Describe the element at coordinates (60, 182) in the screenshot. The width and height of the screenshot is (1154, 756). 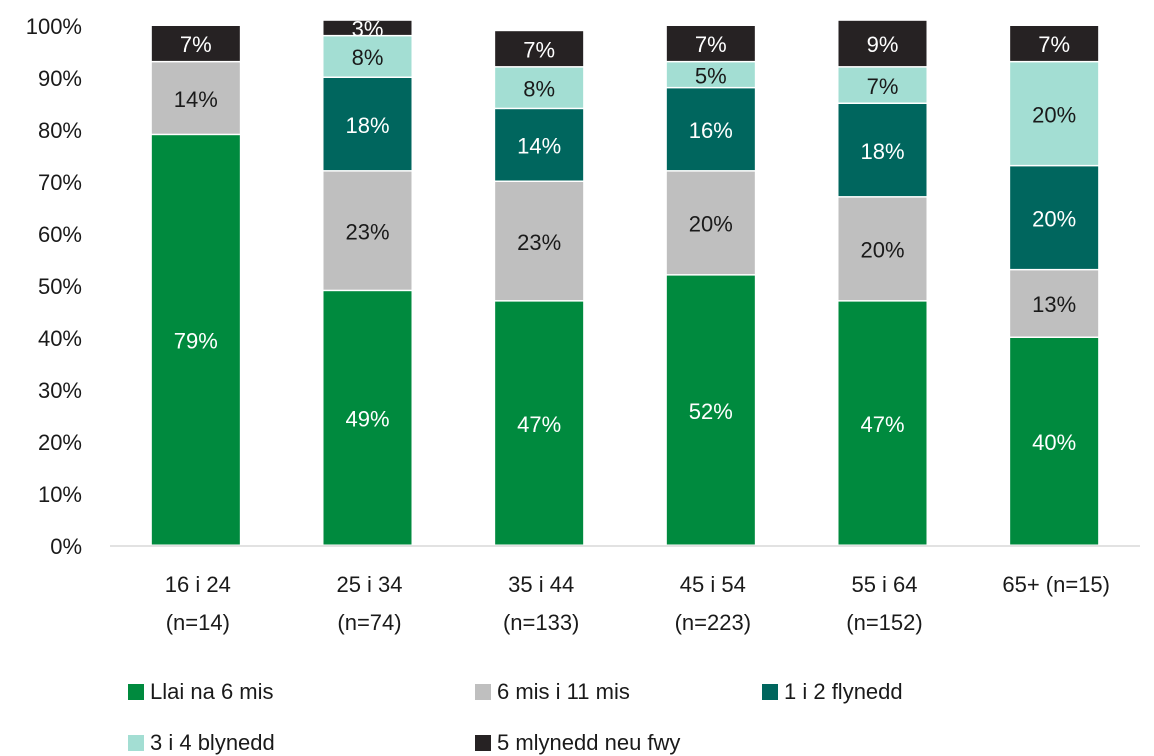
I see `y-tick-label: 70%` at that location.